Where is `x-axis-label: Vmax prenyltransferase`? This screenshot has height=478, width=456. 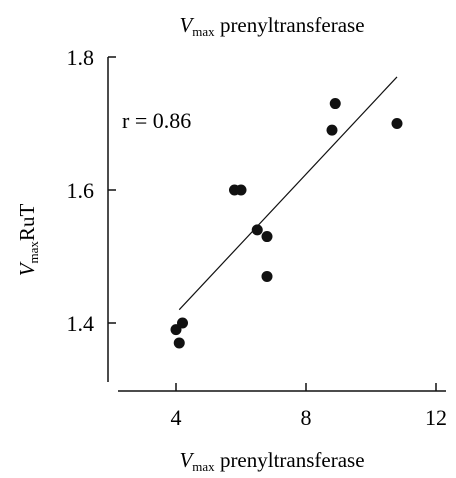 x-axis-label: Vmax prenyltransferase is located at coordinates (271, 461).